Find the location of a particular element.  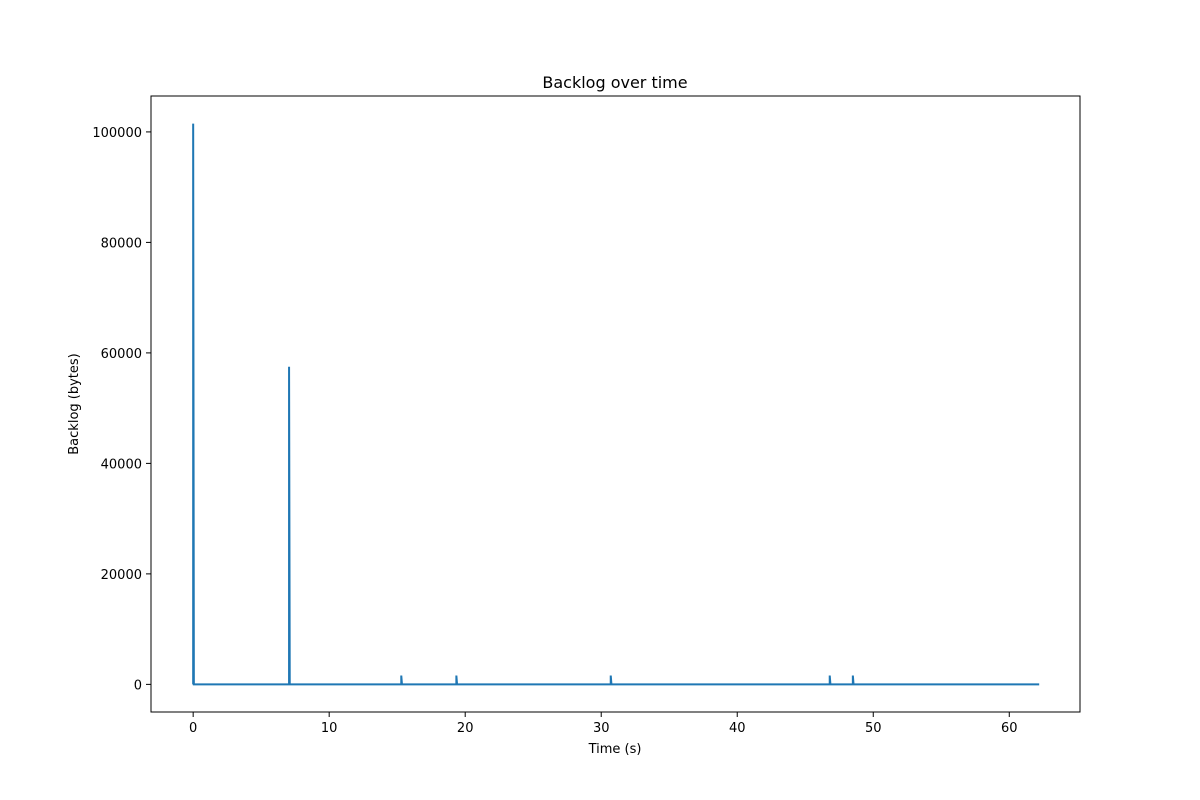

x-tick-label: 30 is located at coordinates (601, 728).